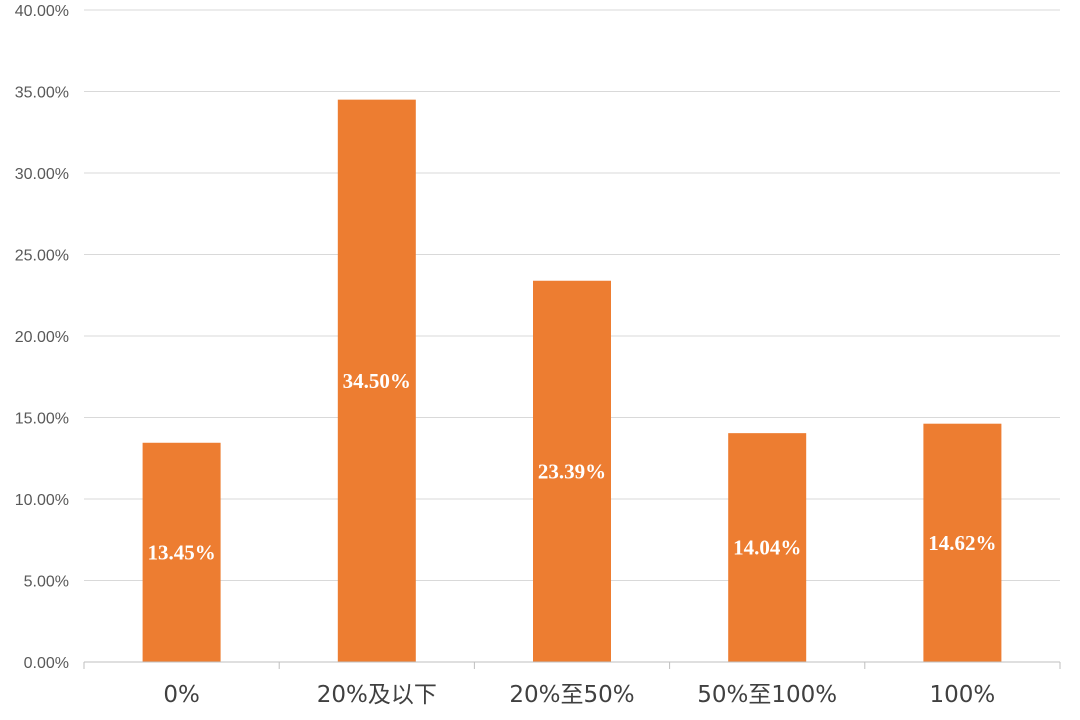 This screenshot has height=720, width=1080. Describe the element at coordinates (767, 695) in the screenshot. I see `x-tick-label: 50%至100%` at that location.